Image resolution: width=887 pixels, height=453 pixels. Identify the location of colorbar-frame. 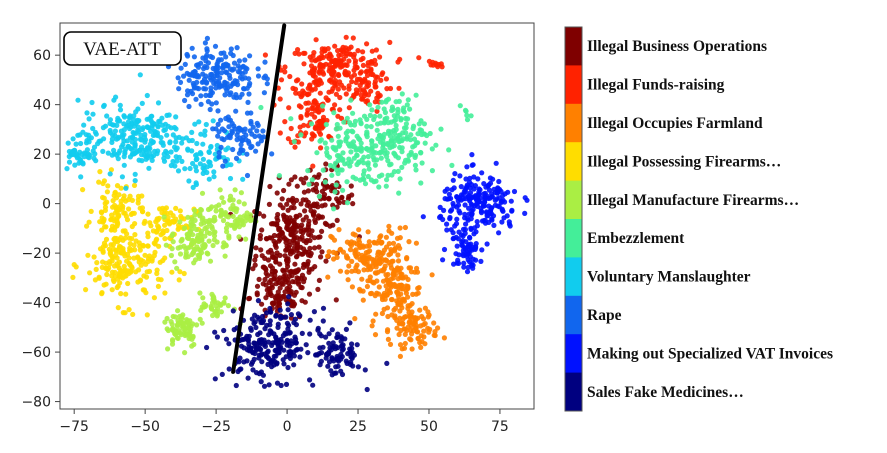
(573, 219).